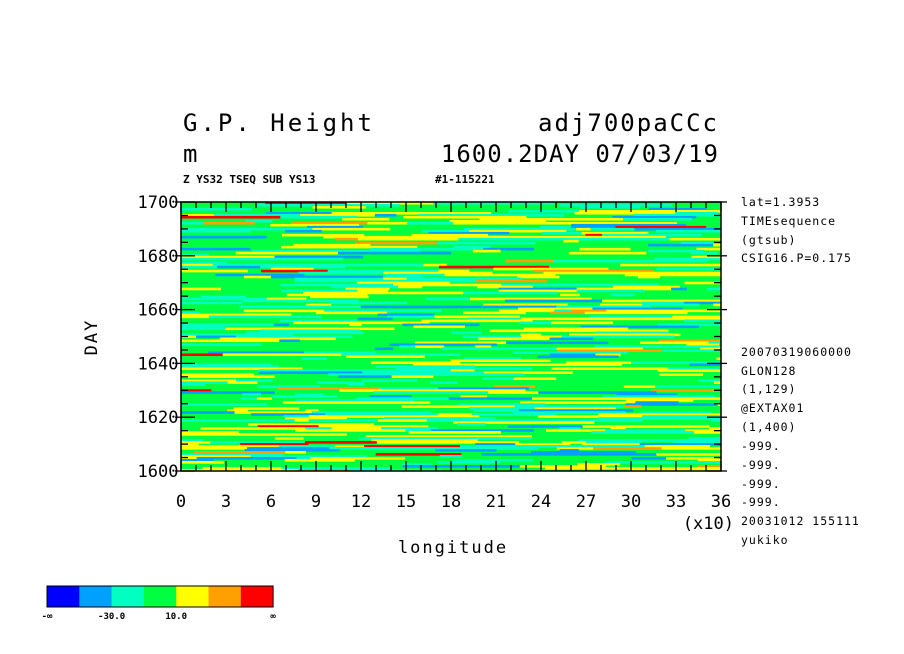 This screenshot has height=654, width=904. What do you see at coordinates (628, 123) in the screenshot?
I see `dataset-name: adj700paCCc` at bounding box center [628, 123].